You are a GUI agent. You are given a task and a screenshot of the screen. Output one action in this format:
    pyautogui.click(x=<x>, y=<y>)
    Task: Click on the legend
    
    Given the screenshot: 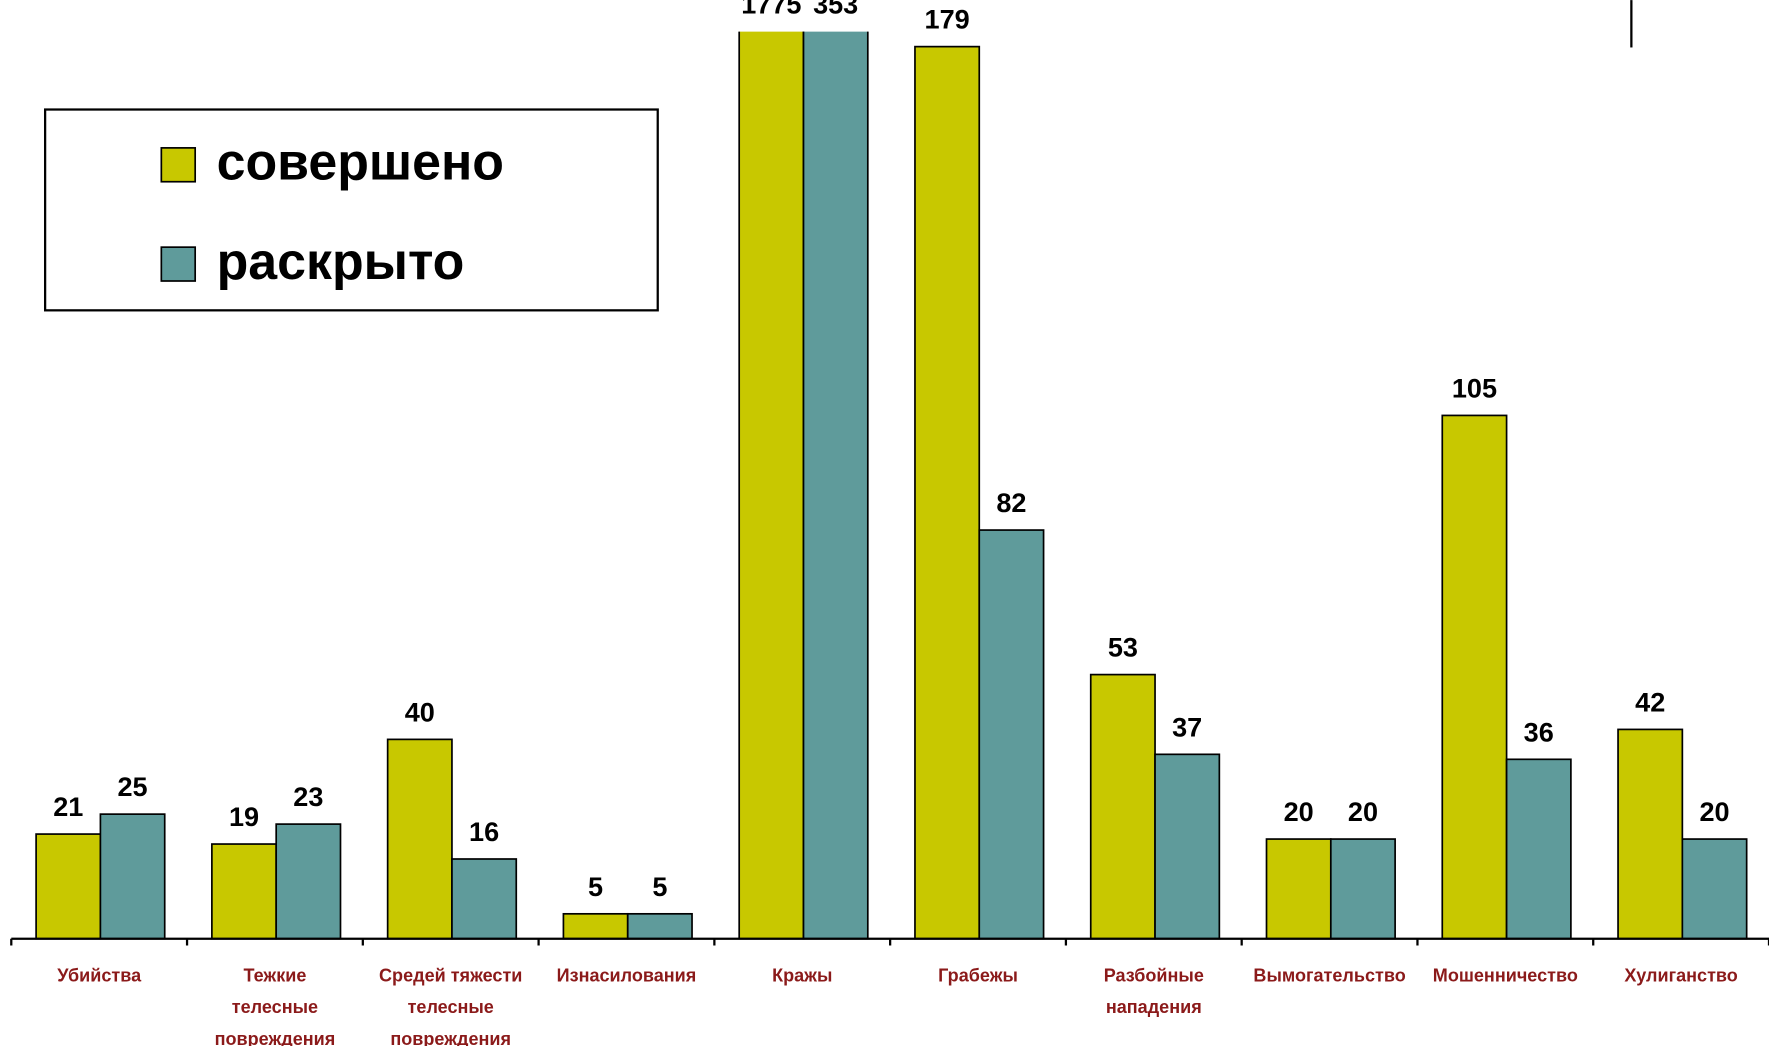 What is the action you would take?
    pyautogui.click(x=351, y=210)
    